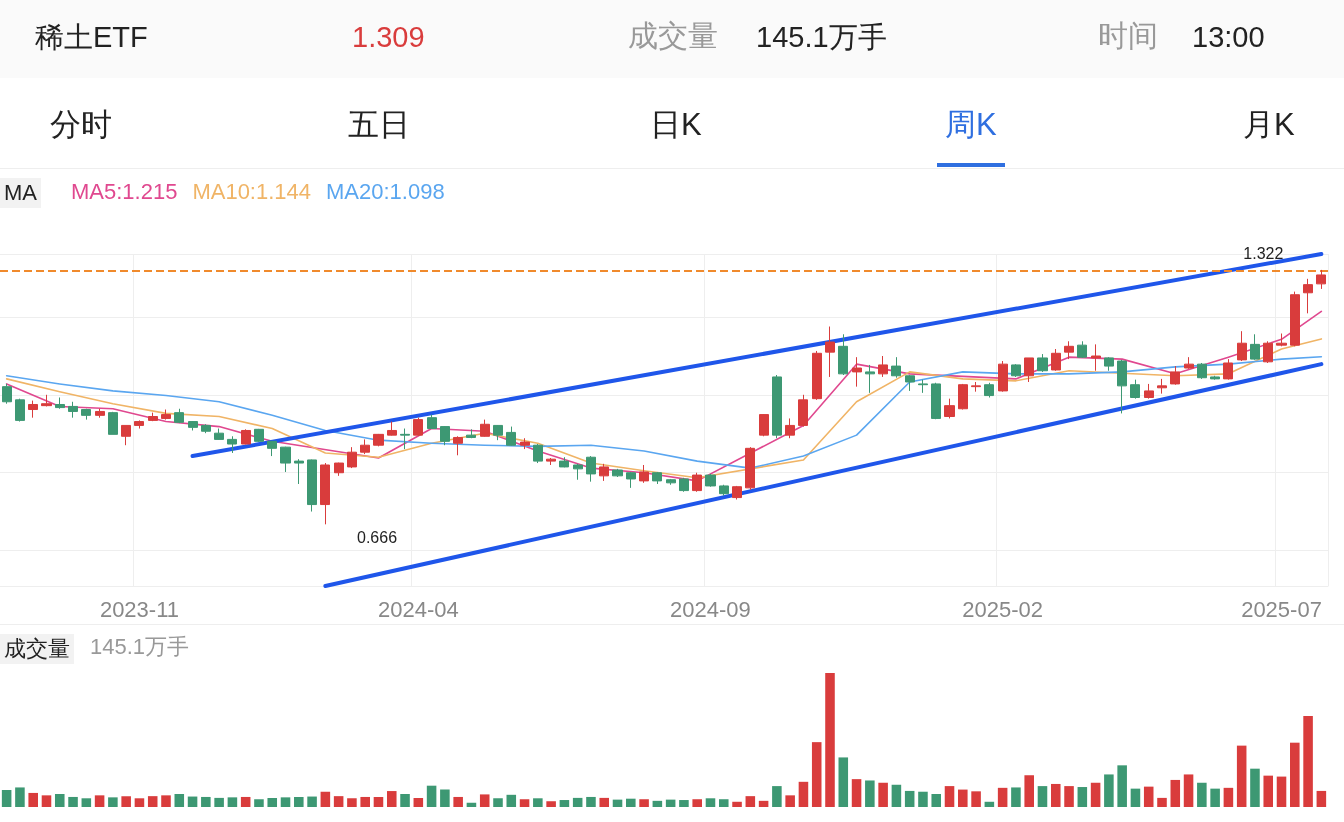 The image size is (1344, 822). What do you see at coordinates (1269, 125) in the screenshot?
I see `text: 月K` at bounding box center [1269, 125].